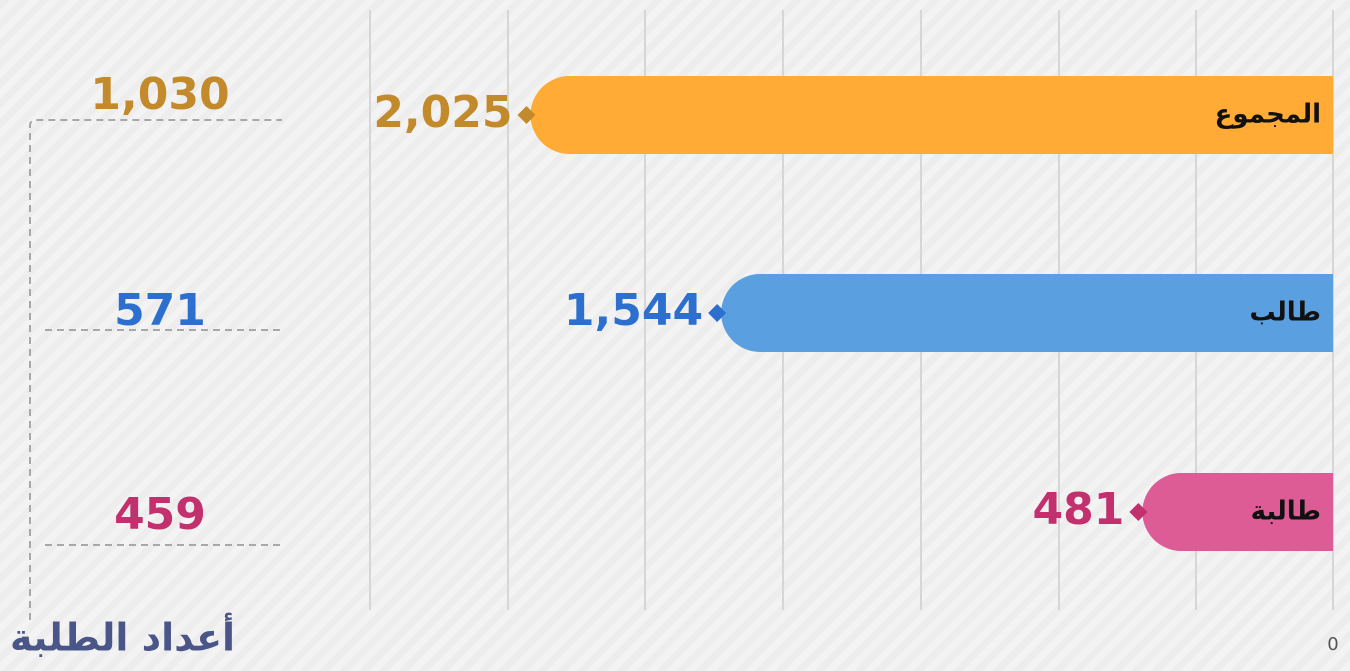 The image size is (1350, 671). What do you see at coordinates (1285, 313) in the screenshot?
I see `category-label: طالب` at bounding box center [1285, 313].